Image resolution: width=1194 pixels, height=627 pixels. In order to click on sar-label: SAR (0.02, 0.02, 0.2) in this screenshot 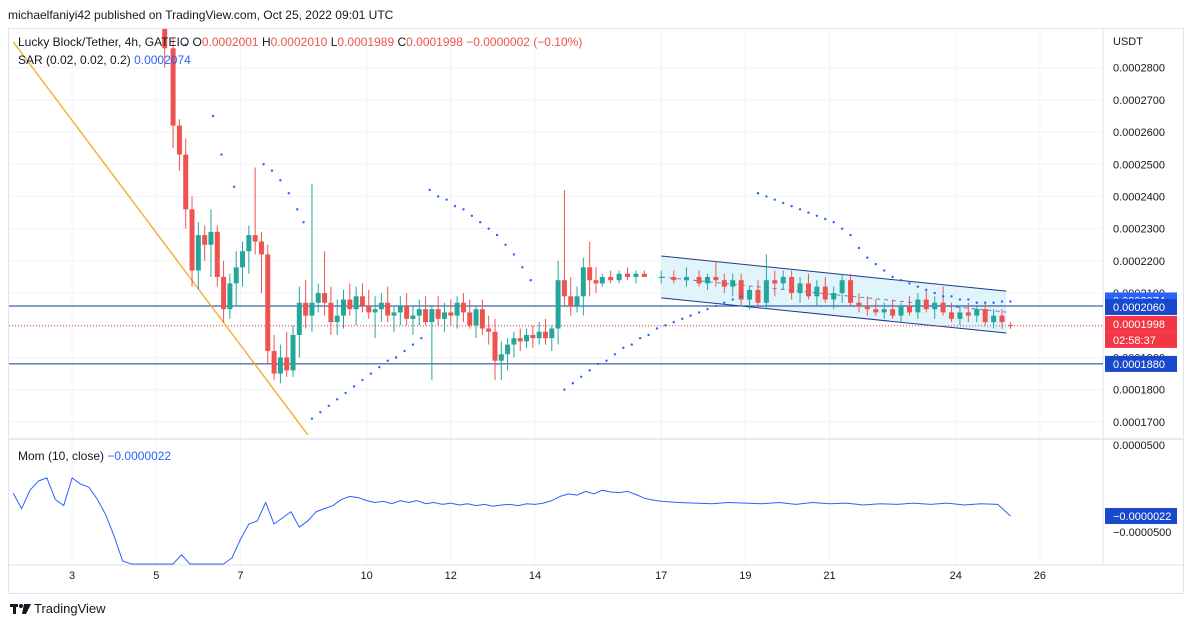, I will do `click(74, 60)`.